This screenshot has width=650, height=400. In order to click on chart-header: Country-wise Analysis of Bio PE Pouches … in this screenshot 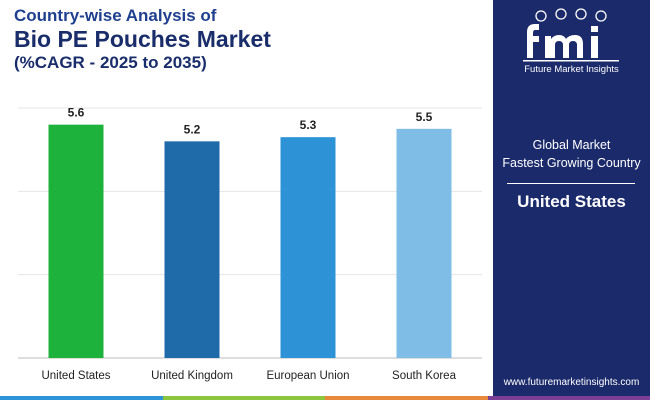, I will do `click(142, 40)`.